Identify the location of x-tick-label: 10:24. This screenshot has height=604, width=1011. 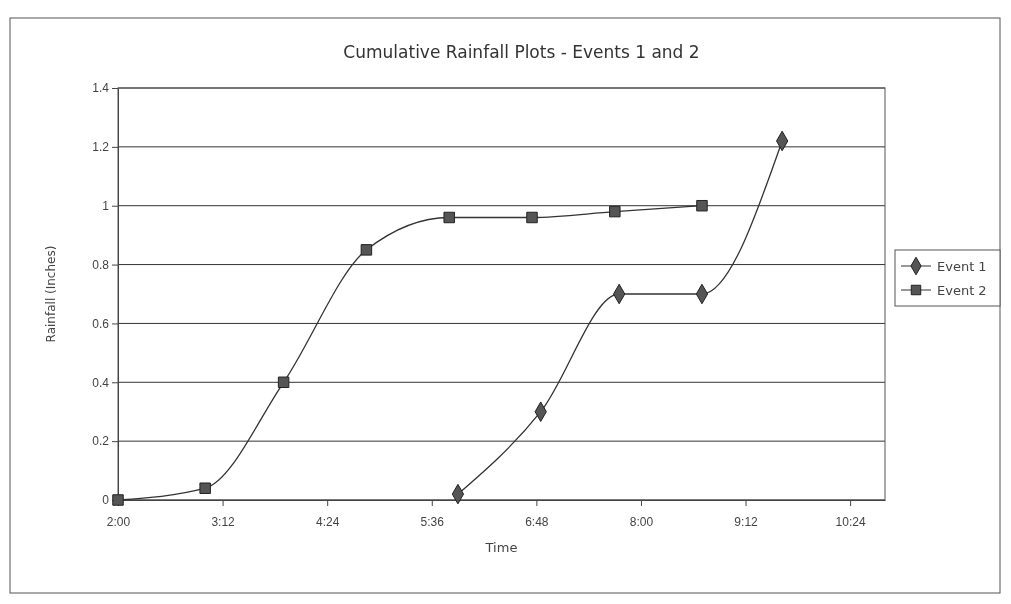
(850, 521).